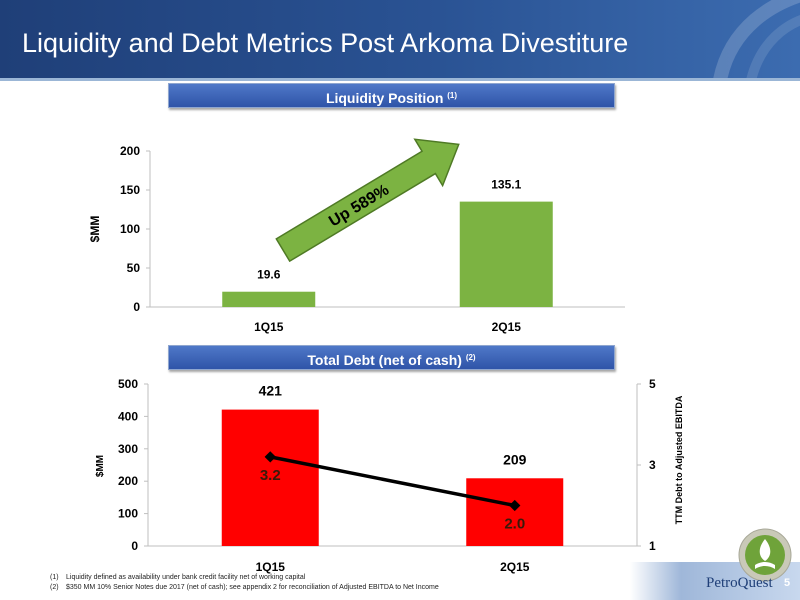 Image resolution: width=800 pixels, height=600 pixels. Describe the element at coordinates (514, 524) in the screenshot. I see `ttm-ratio-label-2Q15: 2.0` at that location.